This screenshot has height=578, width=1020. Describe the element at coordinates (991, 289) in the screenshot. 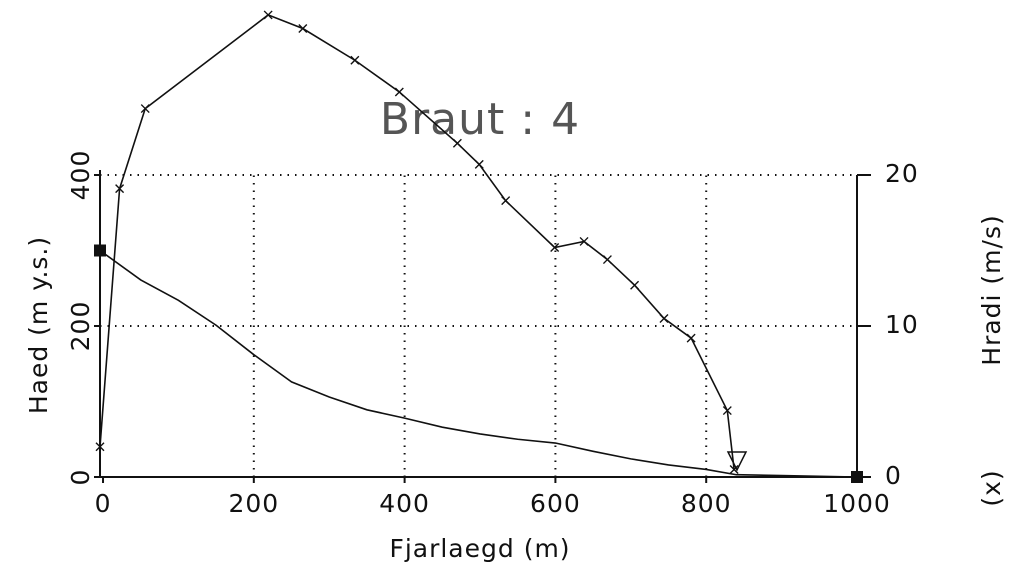

I see `y2-axis-label: Hradi (m/s)` at that location.